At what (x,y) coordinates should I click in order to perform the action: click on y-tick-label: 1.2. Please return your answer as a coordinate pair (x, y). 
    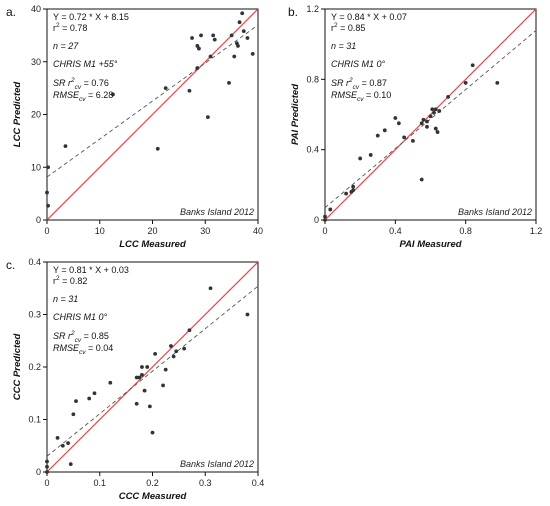
    Looking at the image, I should click on (312, 9).